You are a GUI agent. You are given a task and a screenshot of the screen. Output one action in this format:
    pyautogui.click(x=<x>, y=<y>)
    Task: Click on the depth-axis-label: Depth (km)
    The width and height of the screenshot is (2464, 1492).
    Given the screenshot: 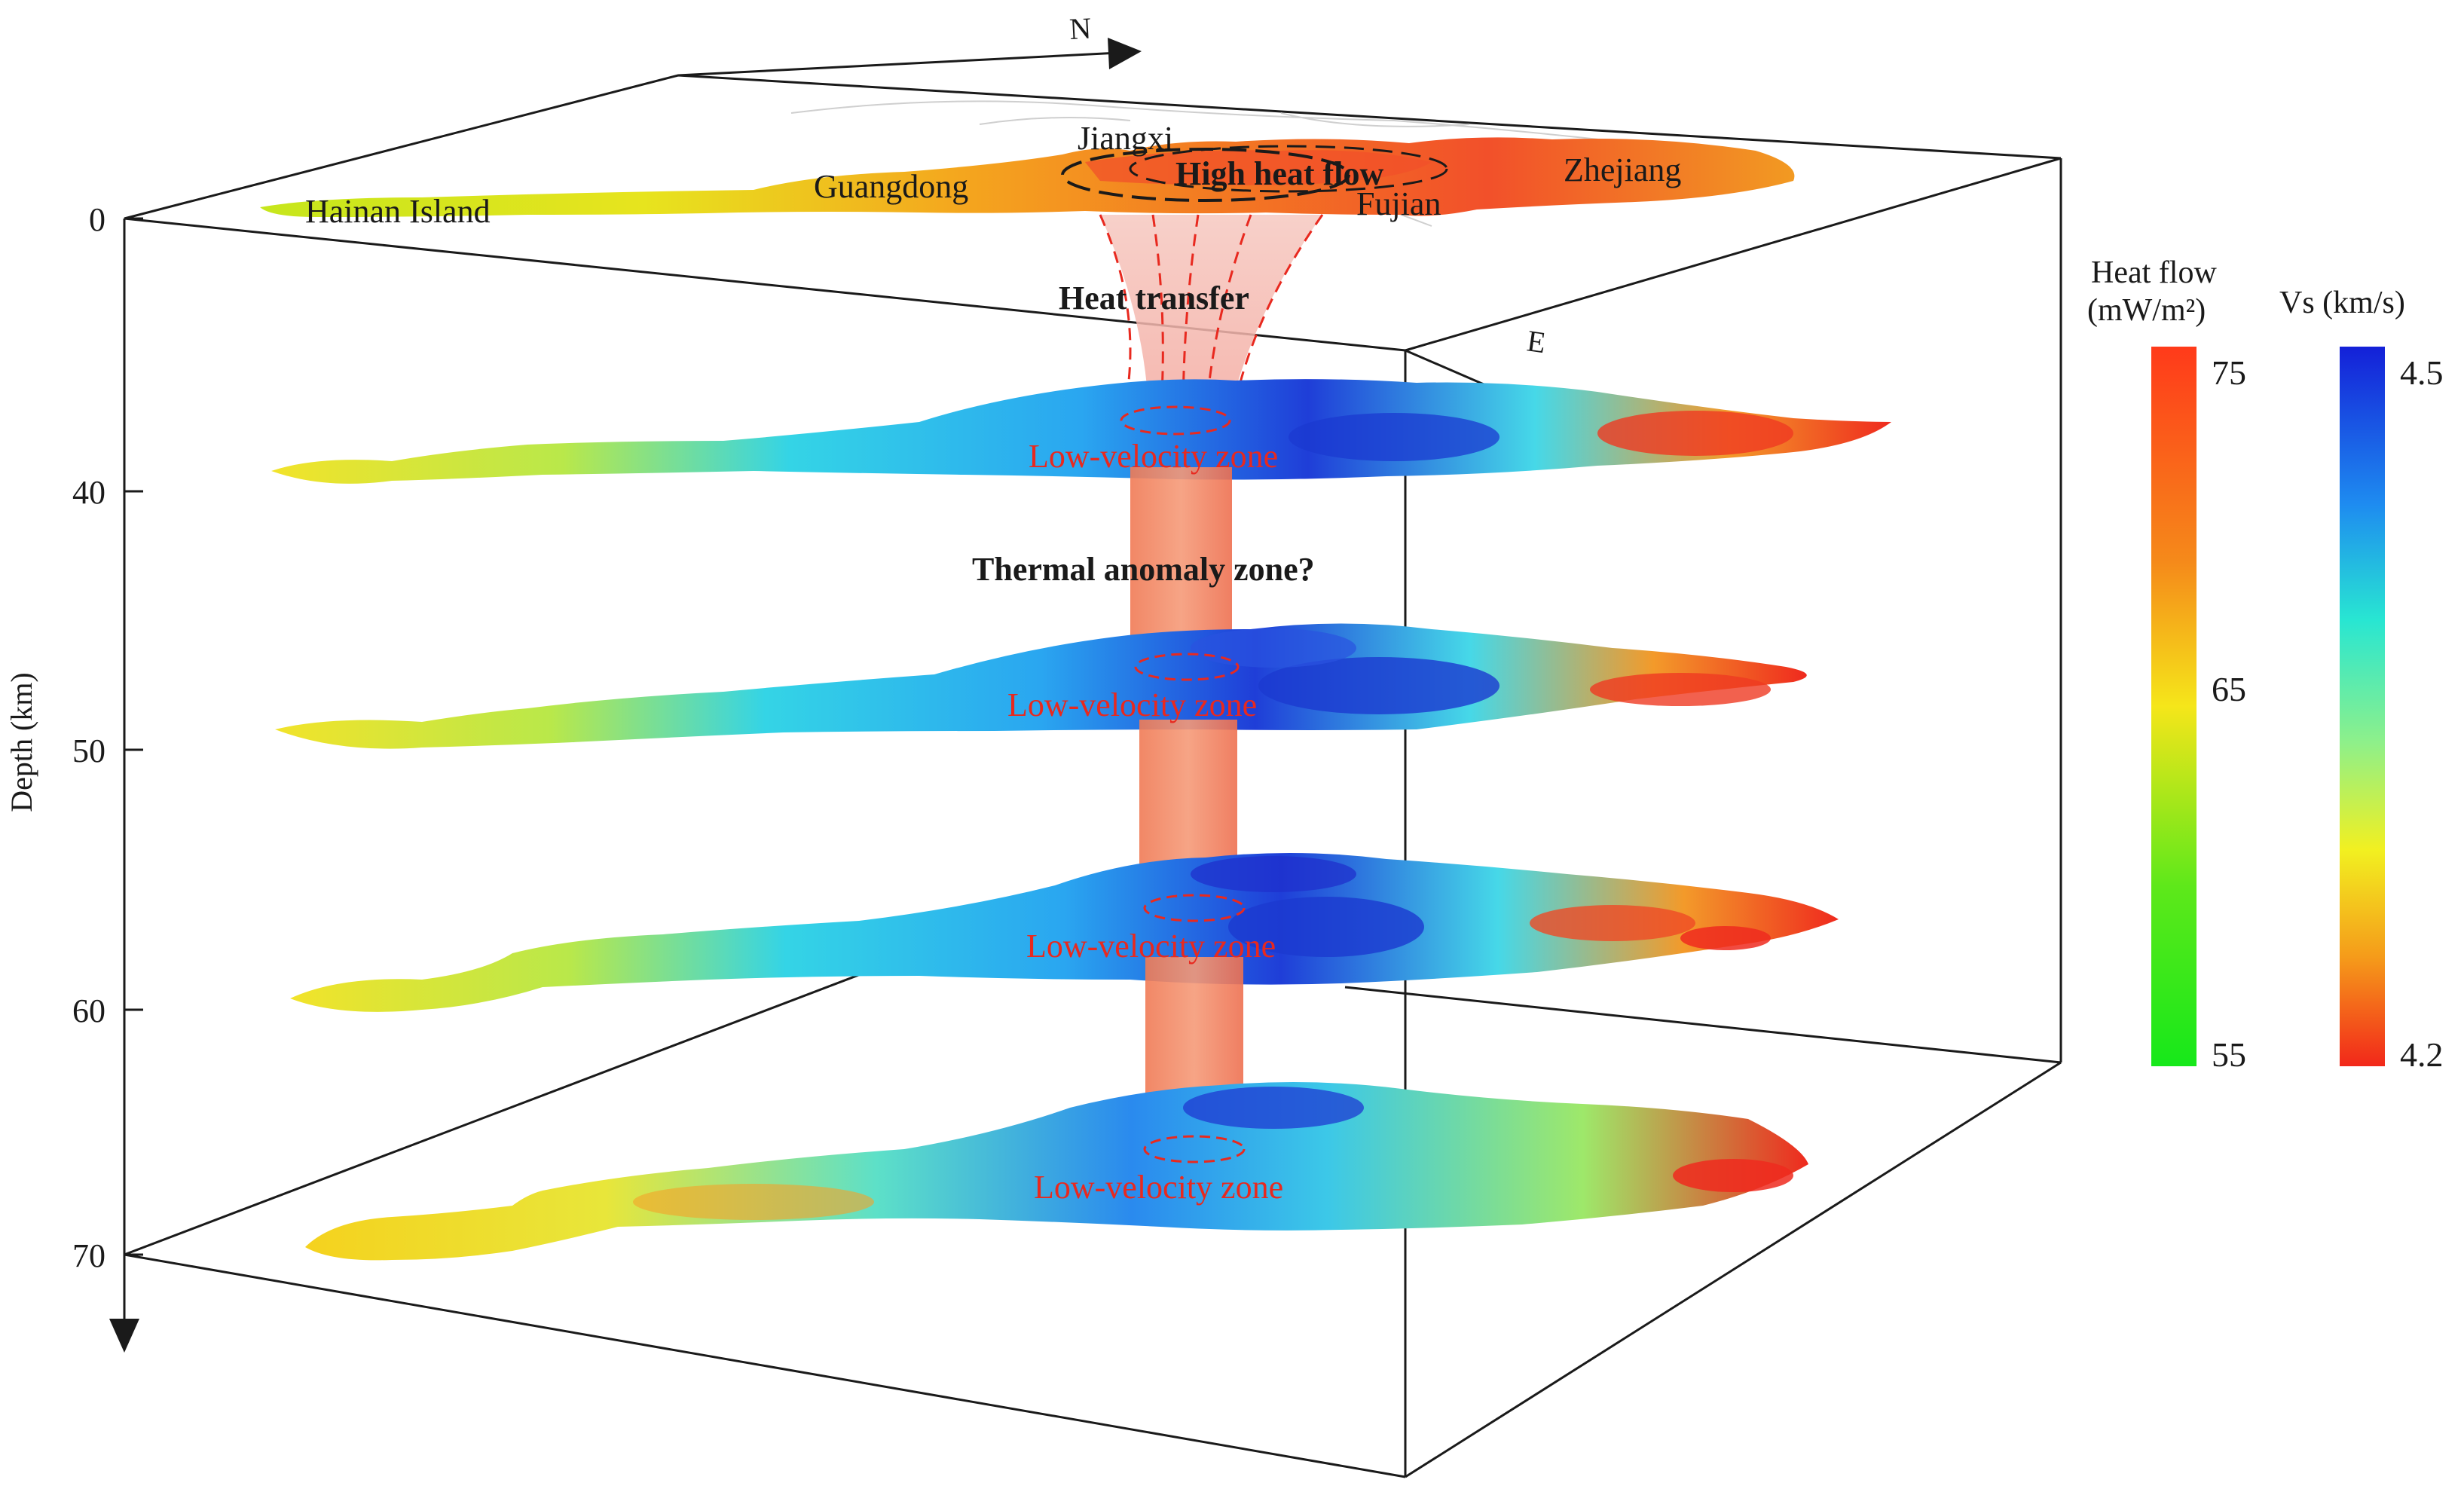 What is the action you would take?
    pyautogui.click(x=21, y=742)
    